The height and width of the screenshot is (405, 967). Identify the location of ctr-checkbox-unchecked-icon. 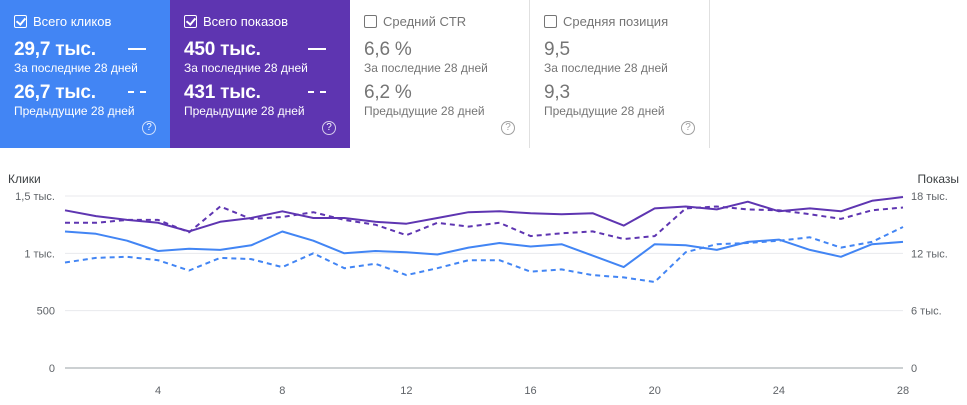
(370, 21).